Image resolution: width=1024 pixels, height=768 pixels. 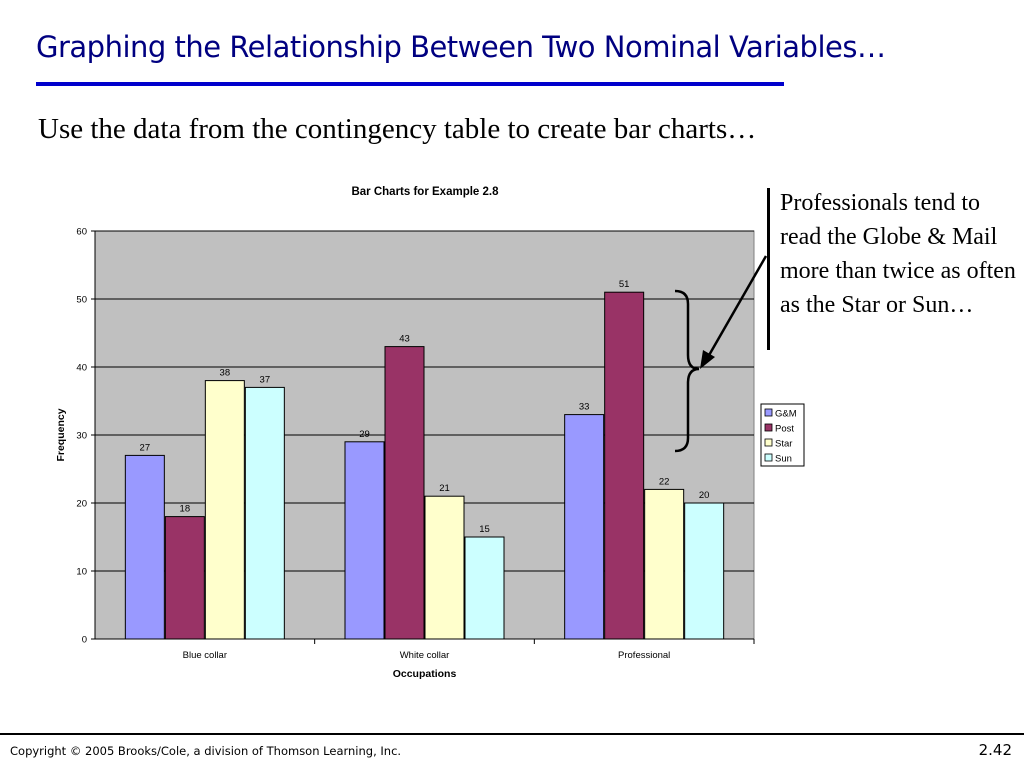 I want to click on data-label: 20, so click(x=704, y=495).